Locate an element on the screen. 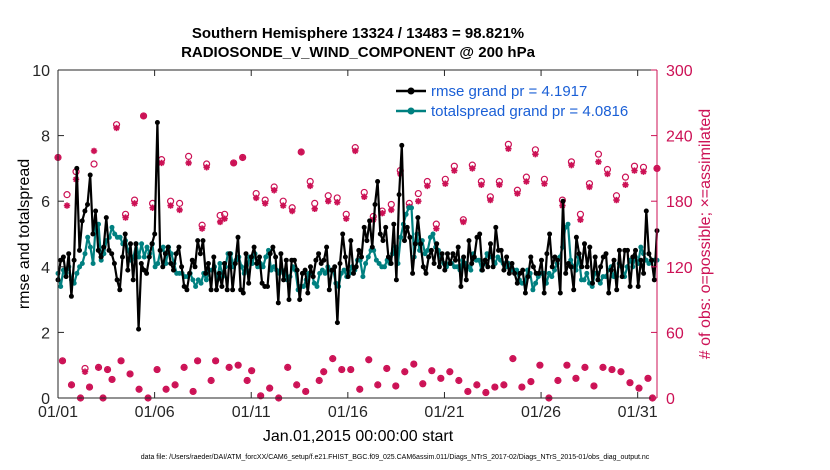  obs-possible-point is located at coordinates (598, 154).